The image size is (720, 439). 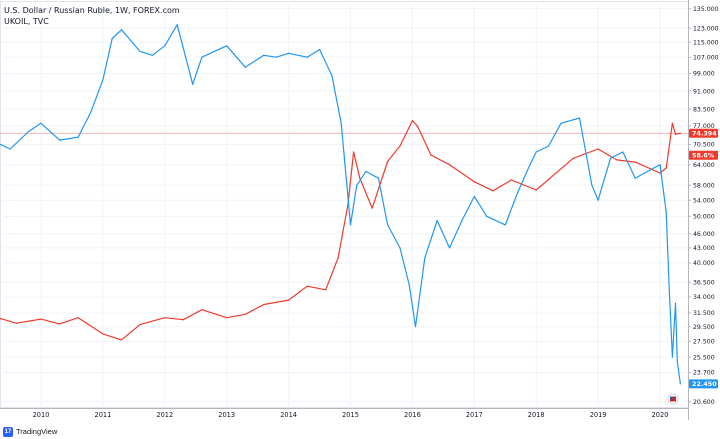 What do you see at coordinates (598, 415) in the screenshot?
I see `x-tick-label: 2019` at bounding box center [598, 415].